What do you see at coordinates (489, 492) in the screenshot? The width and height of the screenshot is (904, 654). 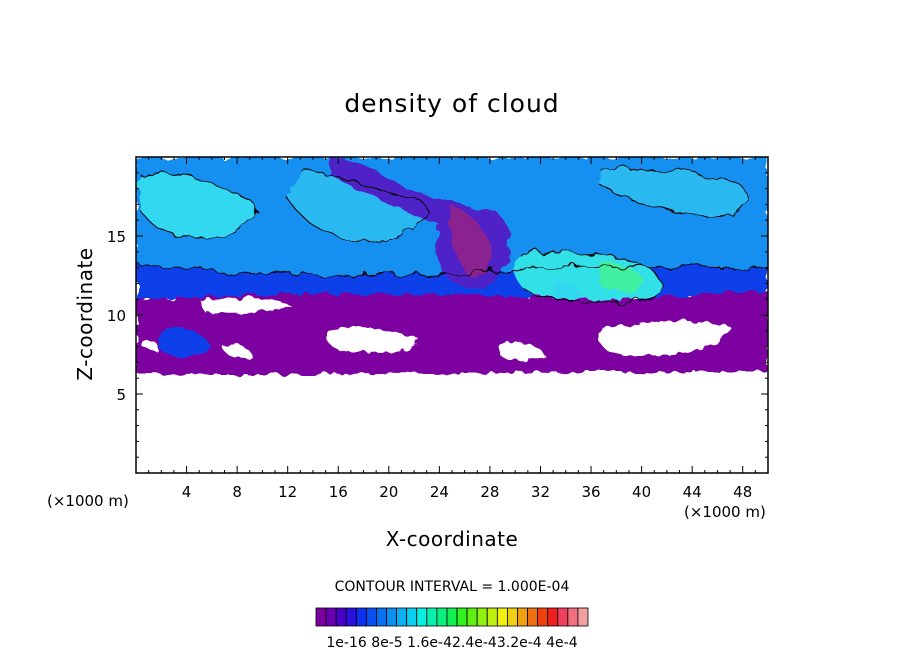 I see `x-tick-label: 28` at bounding box center [489, 492].